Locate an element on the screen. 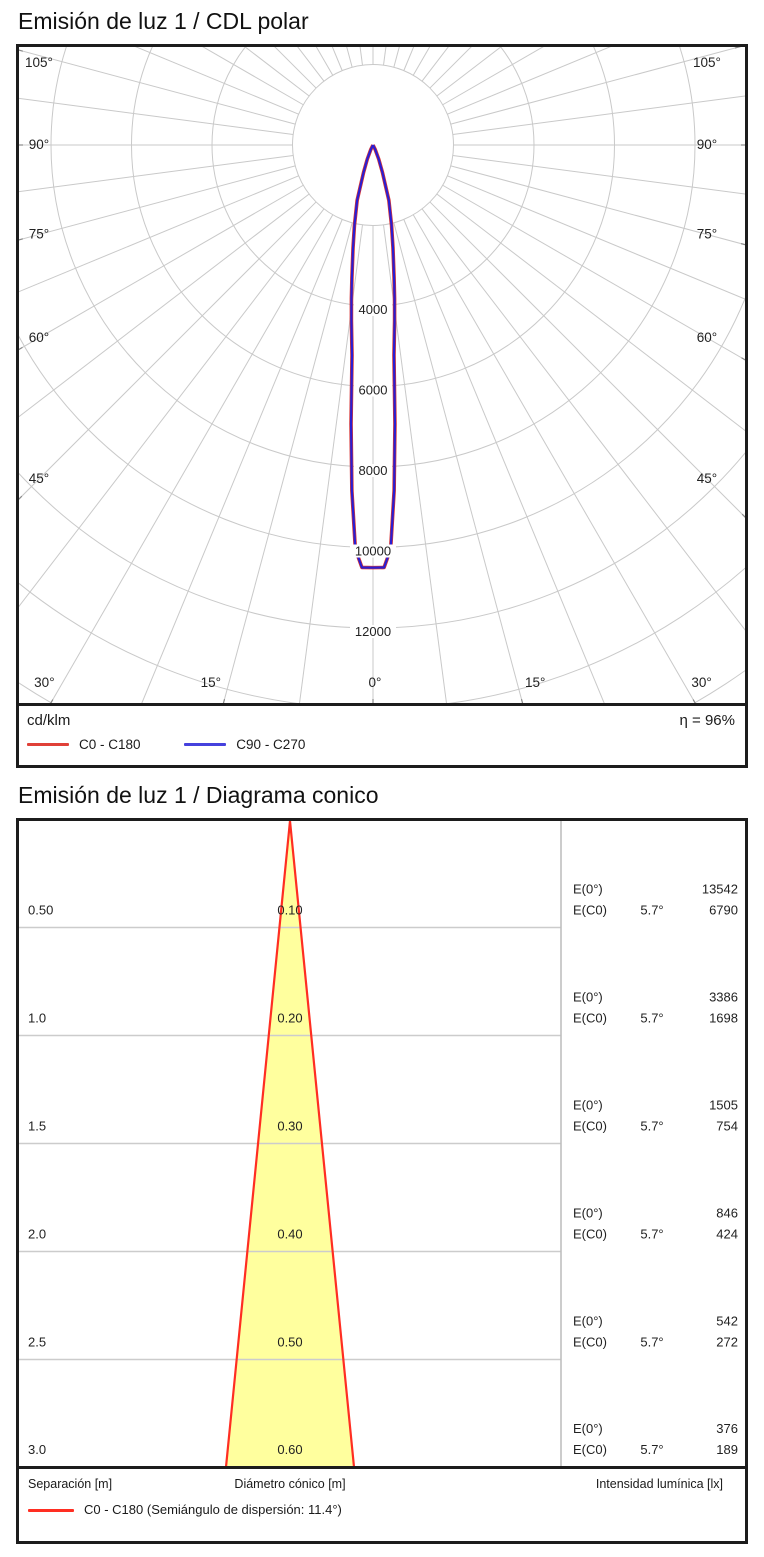 Image resolution: width=764 pixels, height=1557 pixels. ring-label: 8000 is located at coordinates (373, 470).